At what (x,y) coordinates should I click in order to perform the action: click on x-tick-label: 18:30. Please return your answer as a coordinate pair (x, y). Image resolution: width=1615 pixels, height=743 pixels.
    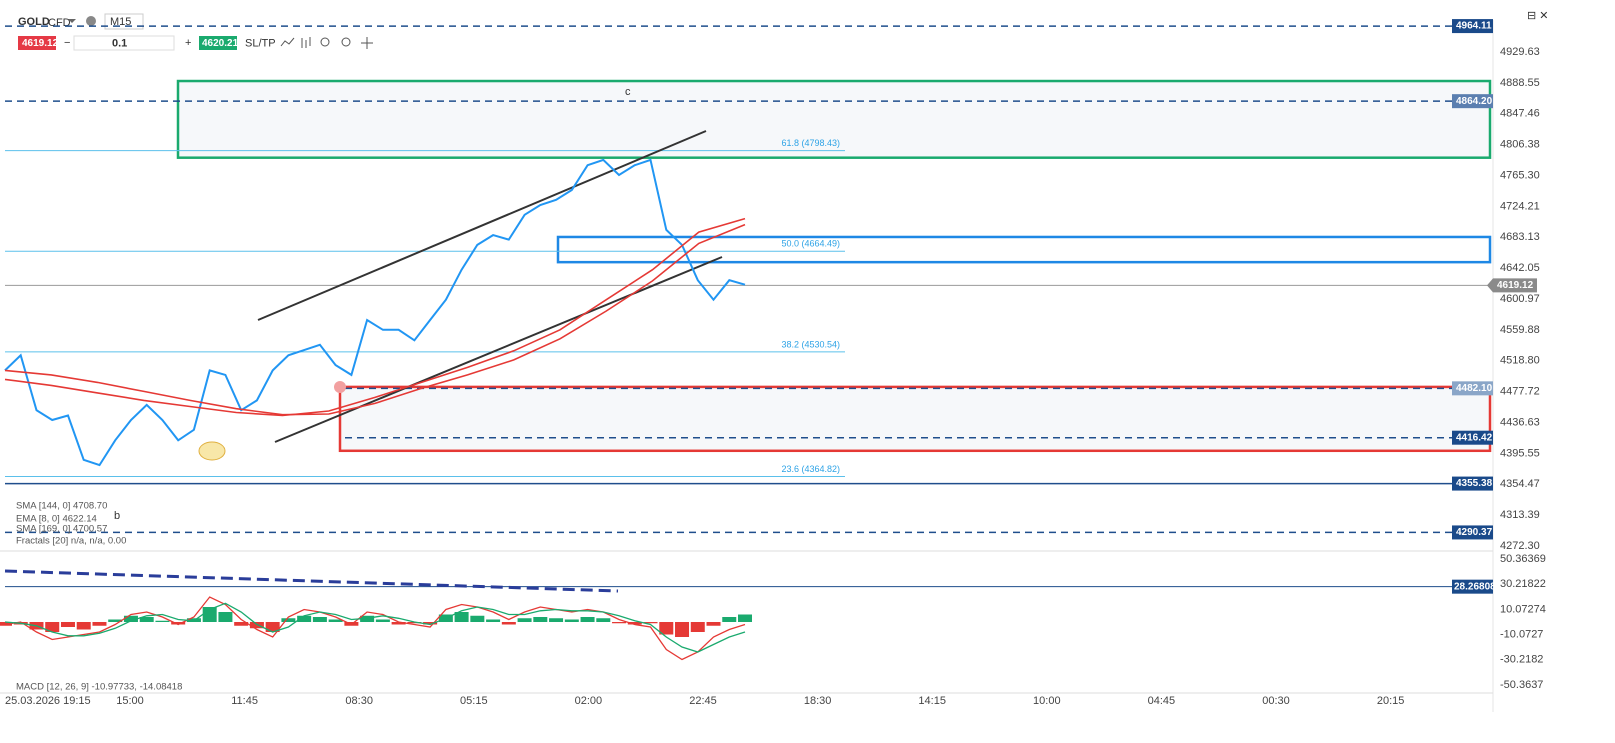
    Looking at the image, I should click on (818, 701).